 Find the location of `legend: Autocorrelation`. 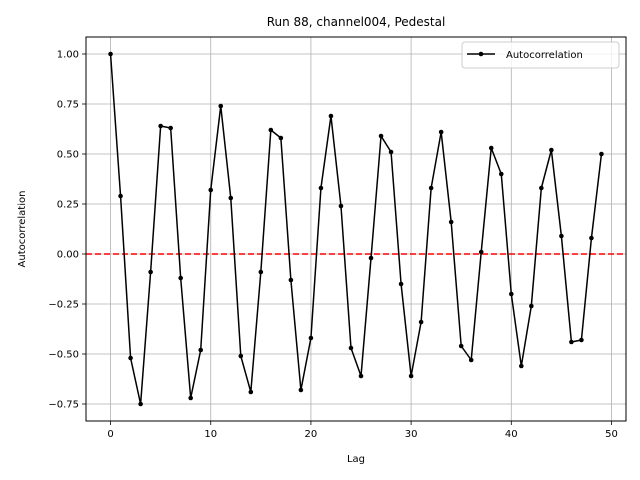

legend: Autocorrelation is located at coordinates (540, 55).